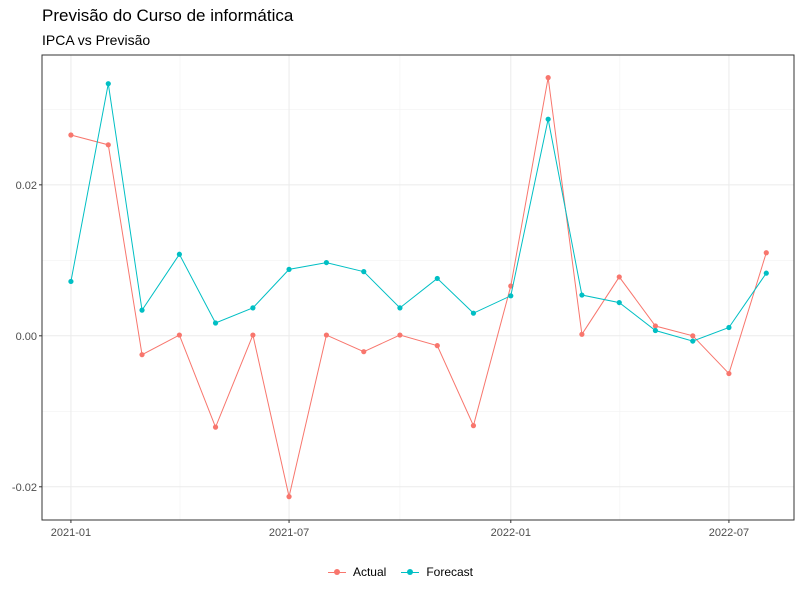 Image resolution: width=800 pixels, height=600 pixels. What do you see at coordinates (26, 337) in the screenshot?
I see `y-tick-label: 0.00` at bounding box center [26, 337].